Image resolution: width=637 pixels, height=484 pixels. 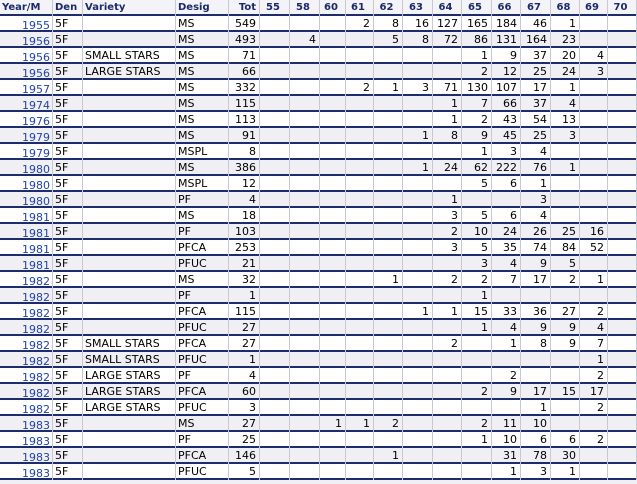 What do you see at coordinates (536, 312) in the screenshot?
I see `table-cell: 36` at bounding box center [536, 312].